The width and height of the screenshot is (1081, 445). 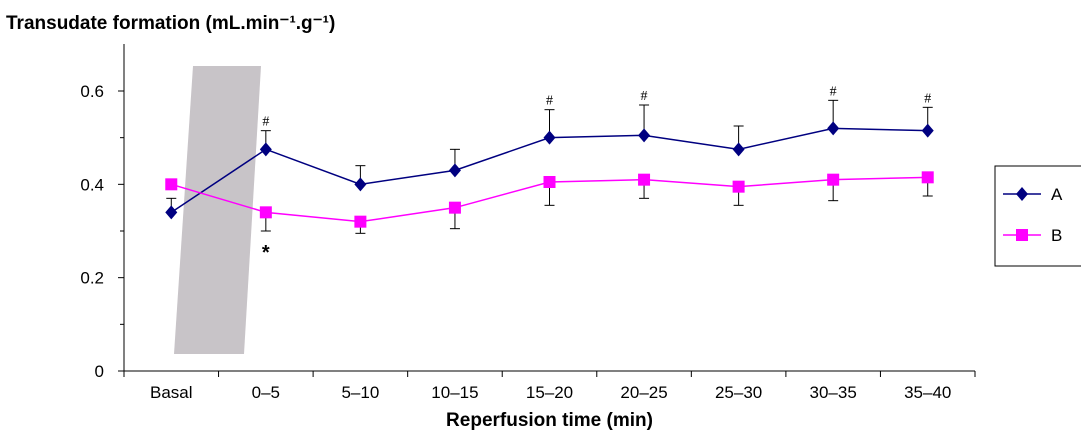 I want to click on legend-marker-B, so click(x=1022, y=235).